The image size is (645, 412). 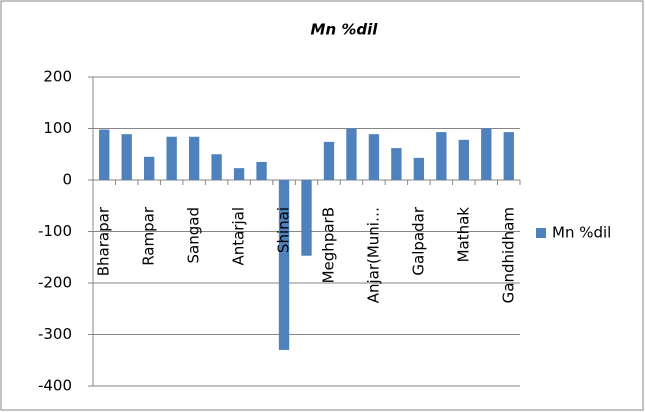 What do you see at coordinates (508, 255) in the screenshot?
I see `x-tick-label: Gandhidham` at bounding box center [508, 255].